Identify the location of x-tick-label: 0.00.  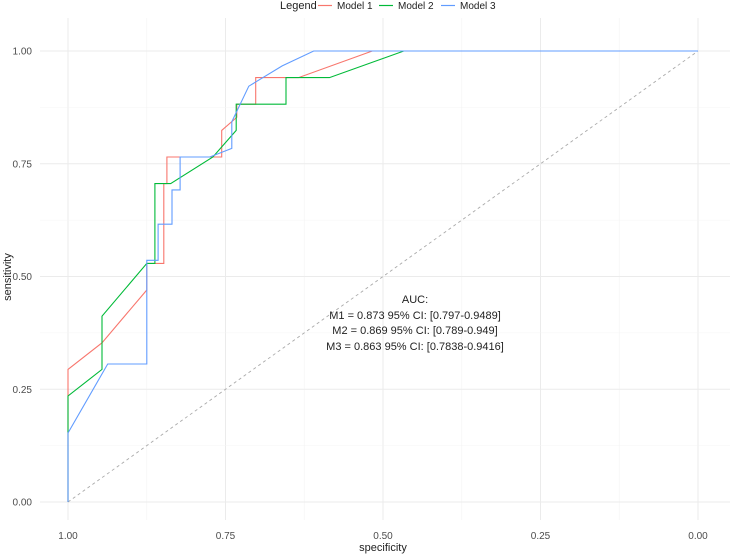
(698, 536).